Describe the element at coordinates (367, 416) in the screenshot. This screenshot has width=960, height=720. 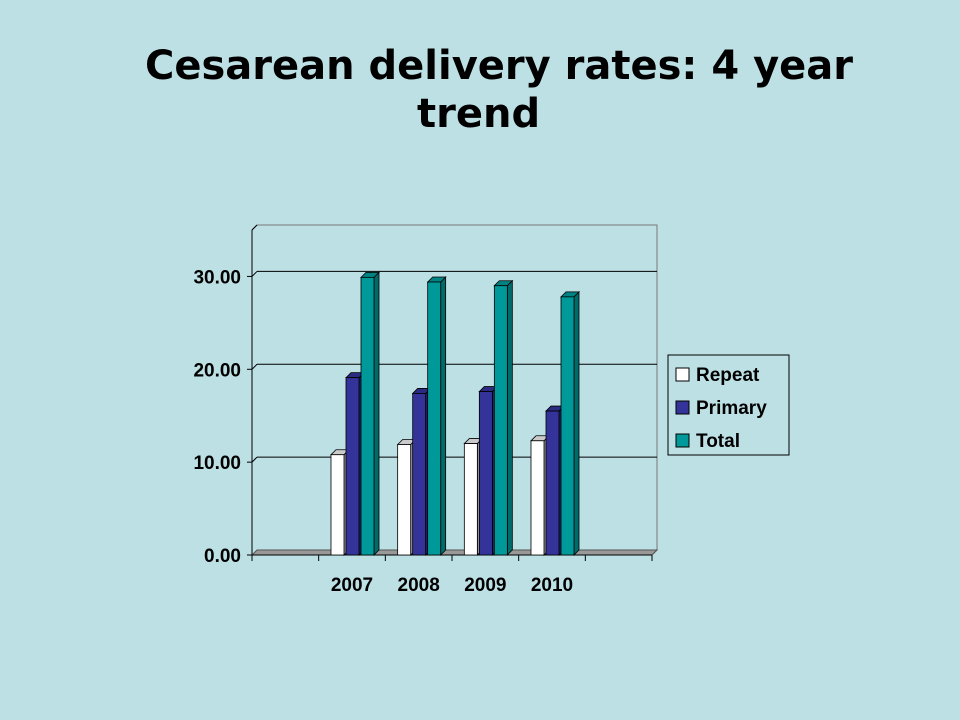
I see `bar-total-2007` at that location.